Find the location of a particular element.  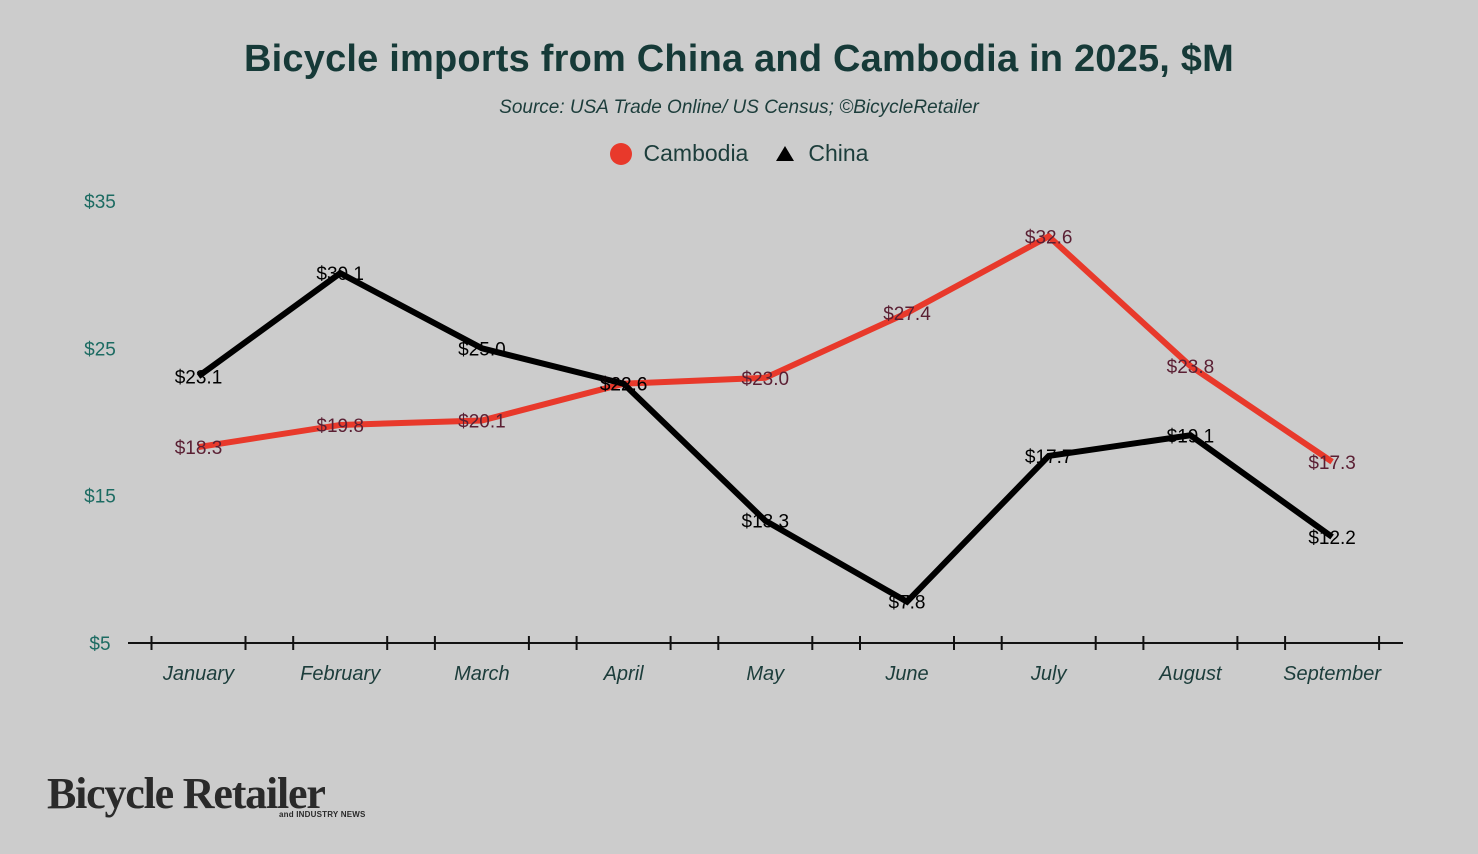

data-label-china: $19.1 is located at coordinates (1191, 436).